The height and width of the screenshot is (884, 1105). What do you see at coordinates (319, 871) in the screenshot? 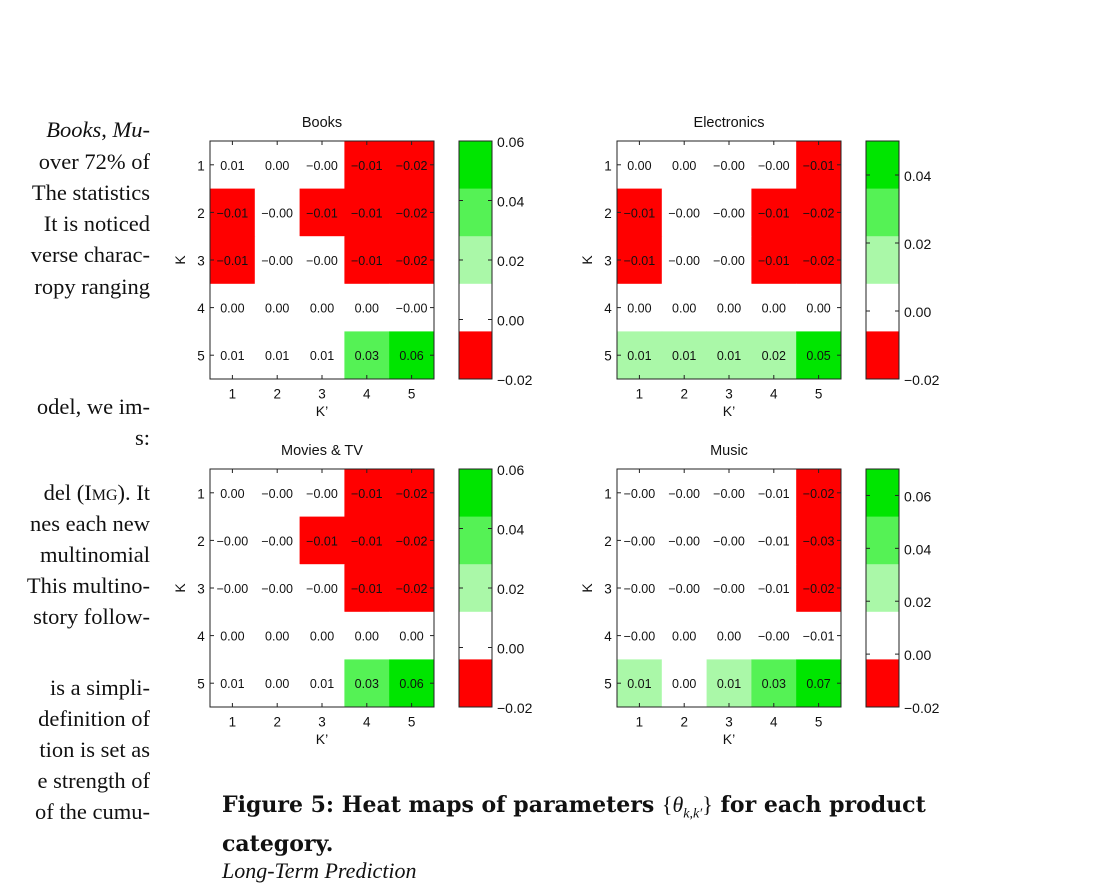
I see `section-heading-partial: Long-Term Prediction` at bounding box center [319, 871].